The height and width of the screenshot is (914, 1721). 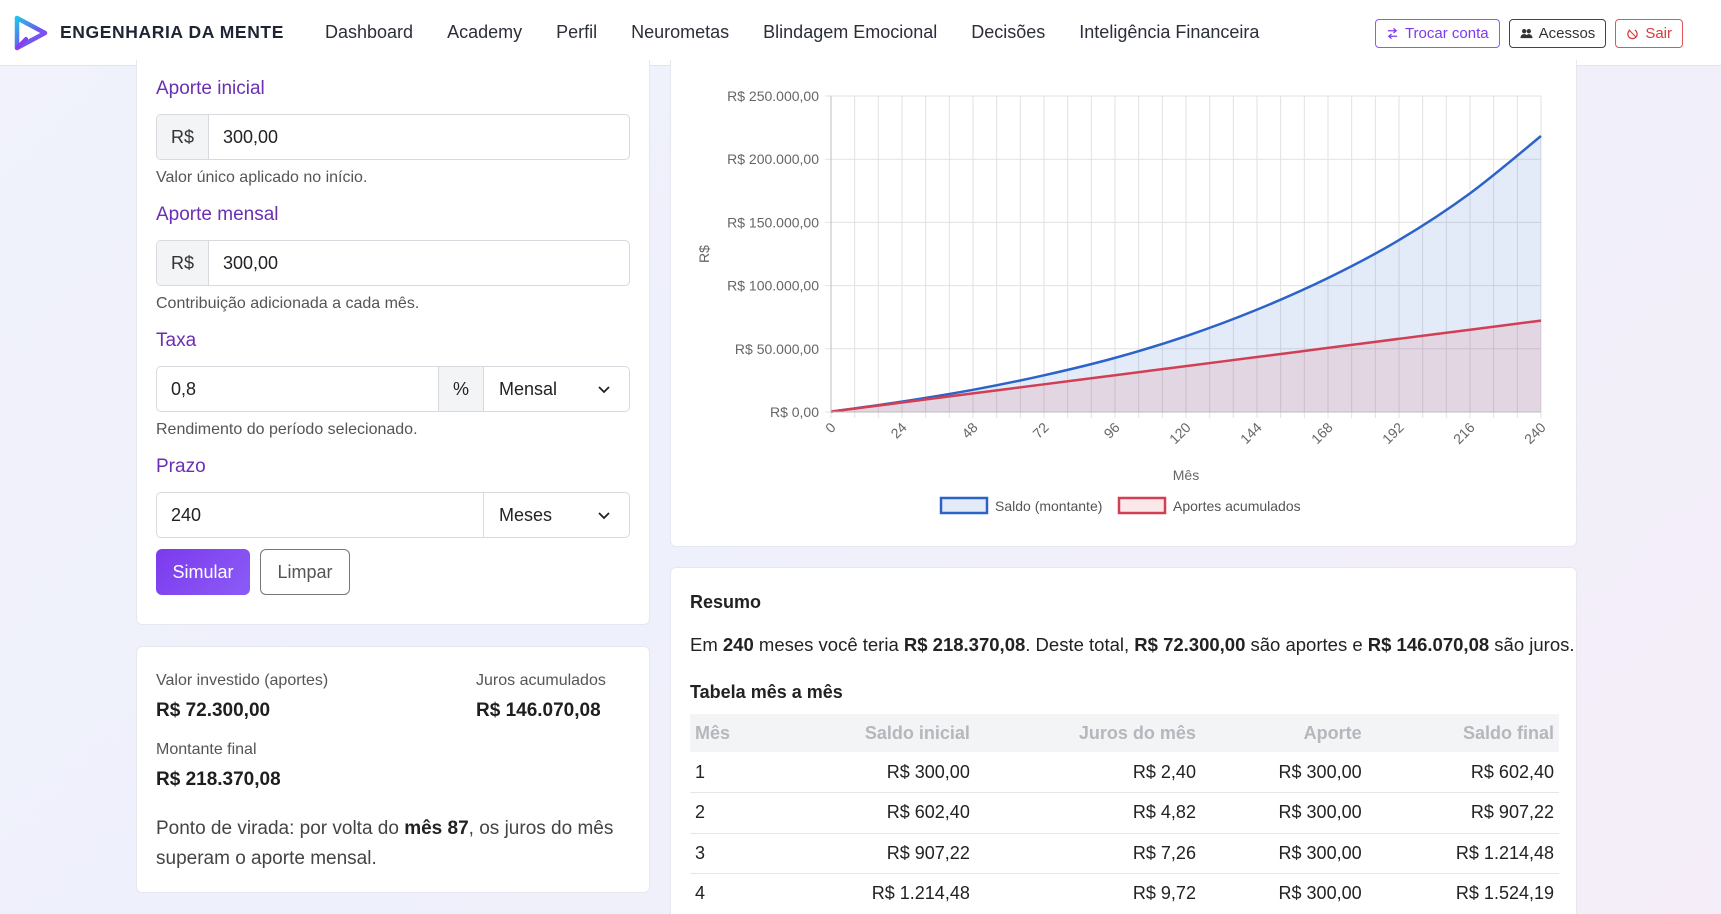 What do you see at coordinates (730, 893) in the screenshot?
I see `table-cell: 4` at bounding box center [730, 893].